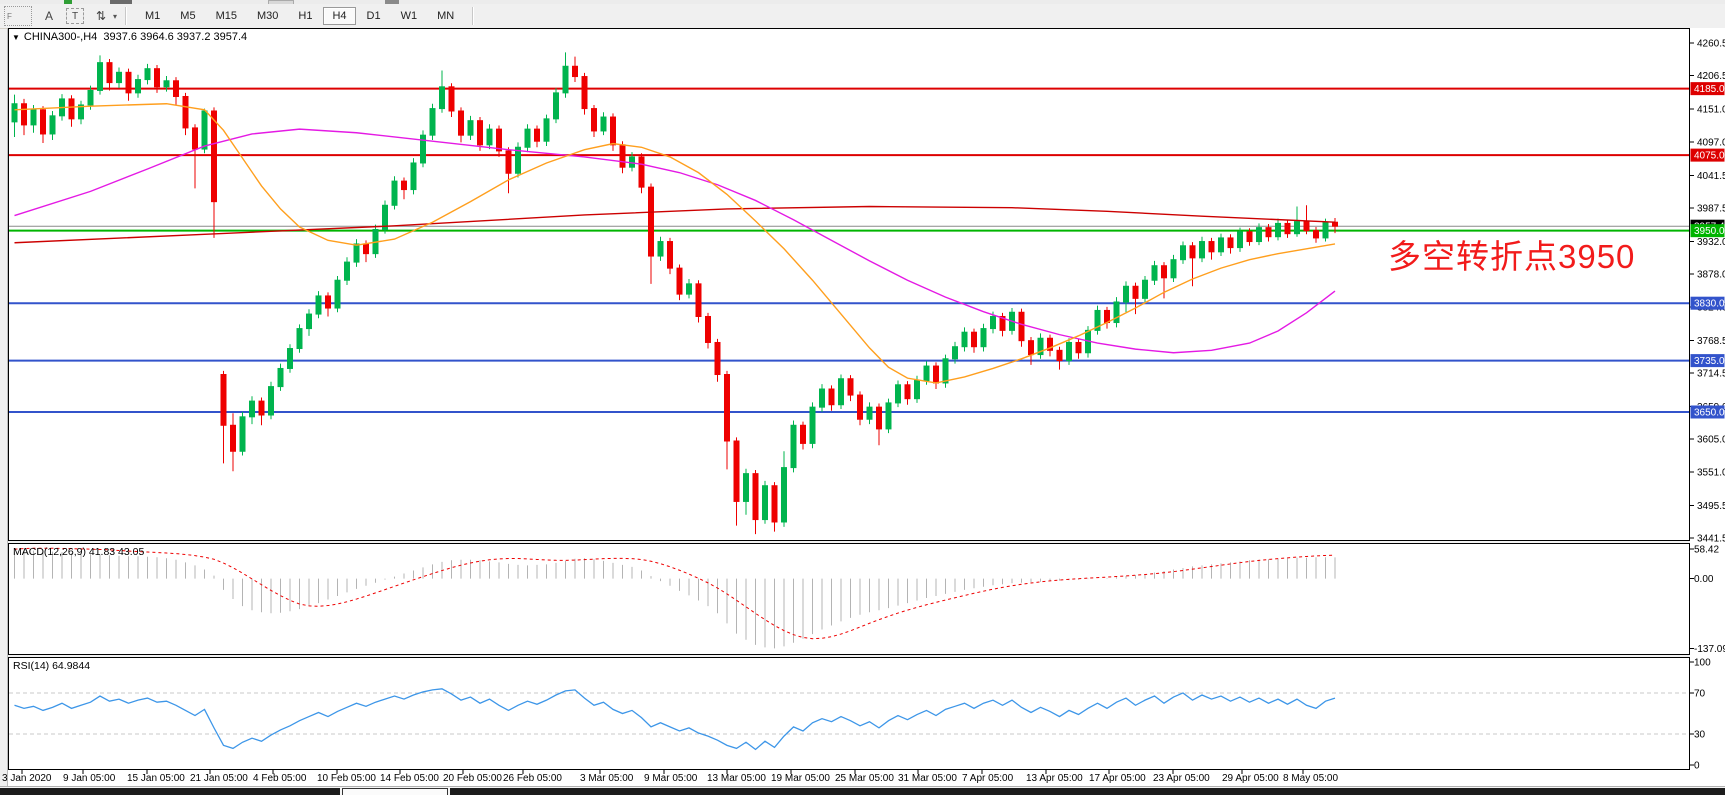 The width and height of the screenshot is (1725, 795). I want to click on time-tick-label: 31 Mar 05:00, so click(927, 778).